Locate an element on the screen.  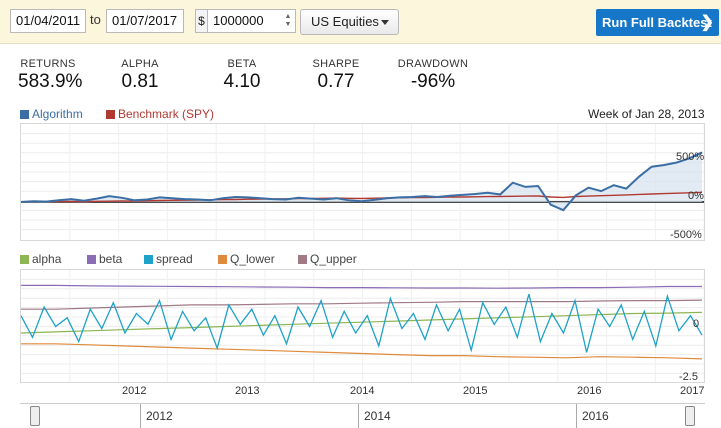
range-handle-left is located at coordinates (35, 416).